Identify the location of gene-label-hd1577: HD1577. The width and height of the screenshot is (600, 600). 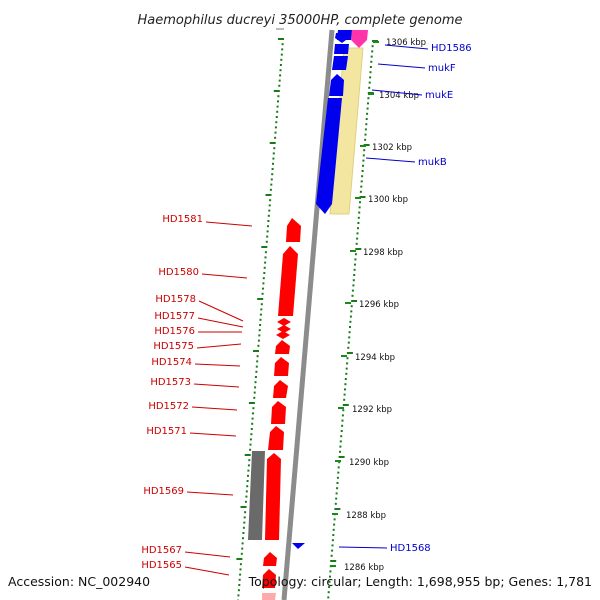
(174, 316).